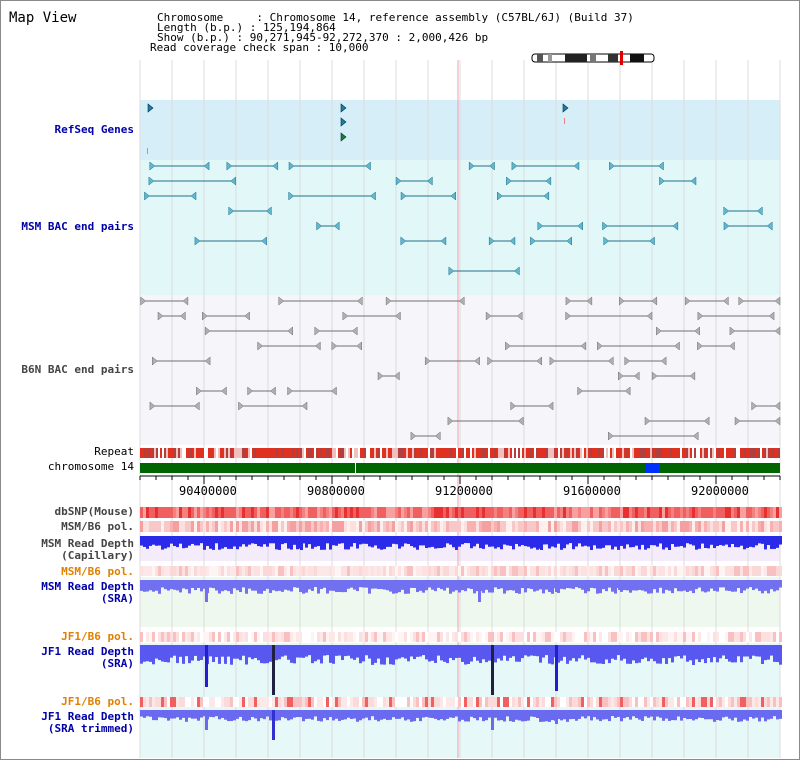 Image resolution: width=800 pixels, height=760 pixels. Describe the element at coordinates (97, 526) in the screenshot. I see `msm-b6-pol-label: MSM/B6 pol.` at that location.